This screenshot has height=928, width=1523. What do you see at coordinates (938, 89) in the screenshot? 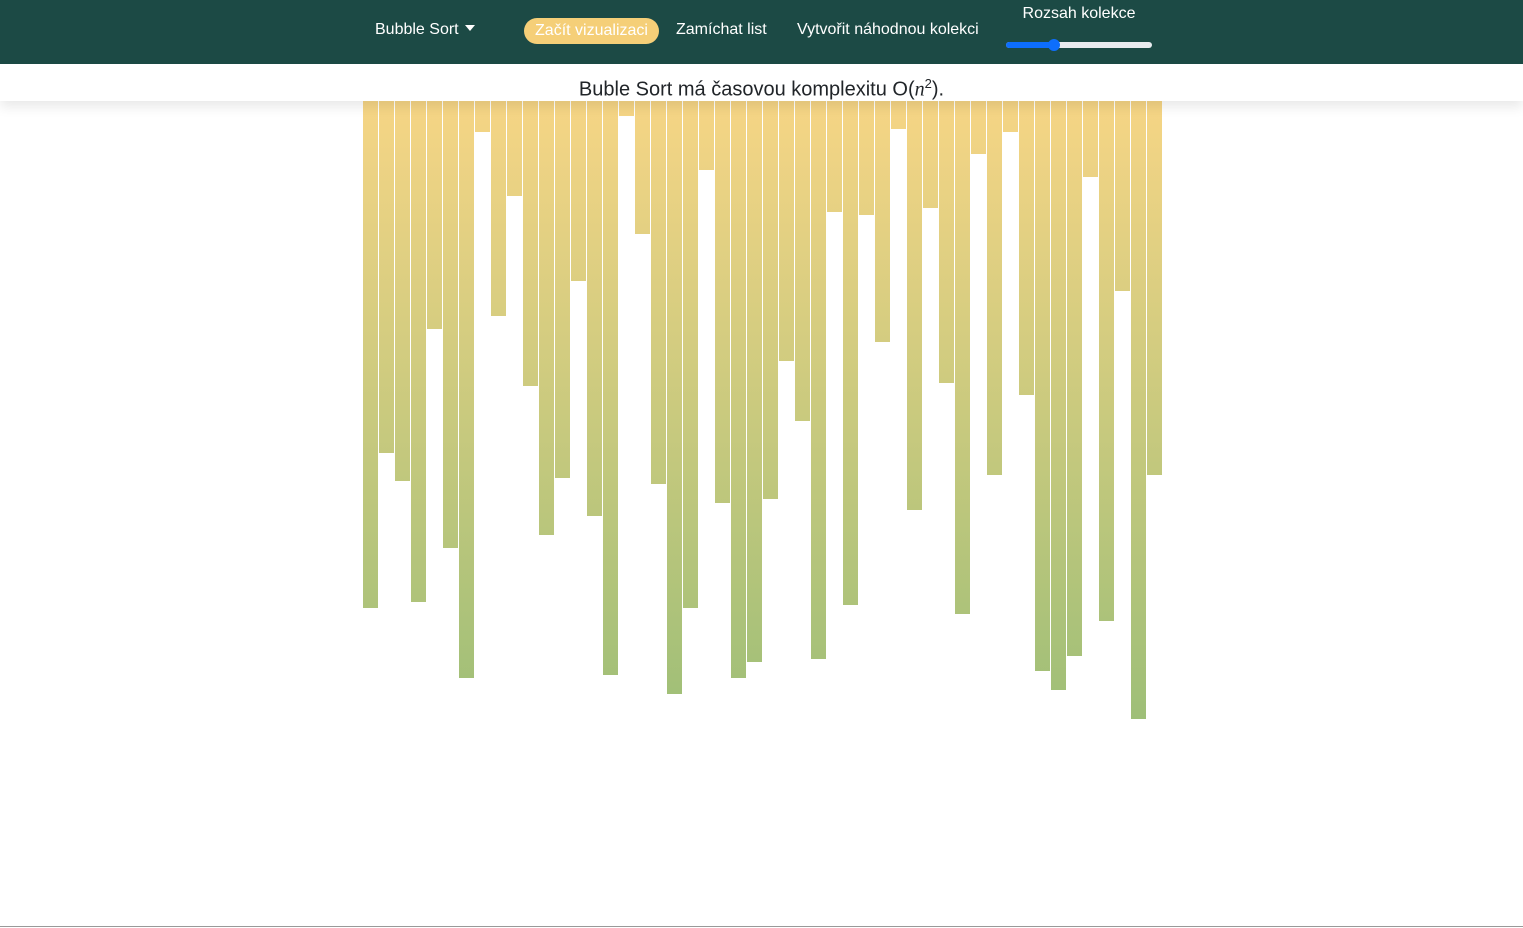
I see `complexity-suffix: ).` at bounding box center [938, 89].